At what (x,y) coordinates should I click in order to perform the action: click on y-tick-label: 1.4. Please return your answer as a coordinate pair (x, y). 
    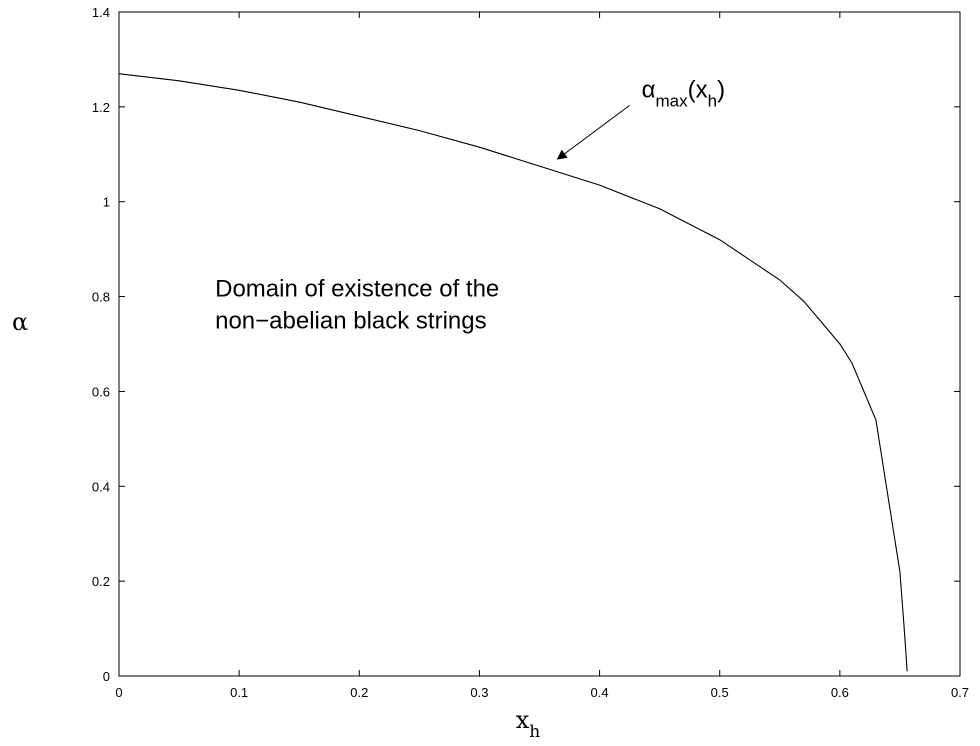
    Looking at the image, I should click on (101, 12).